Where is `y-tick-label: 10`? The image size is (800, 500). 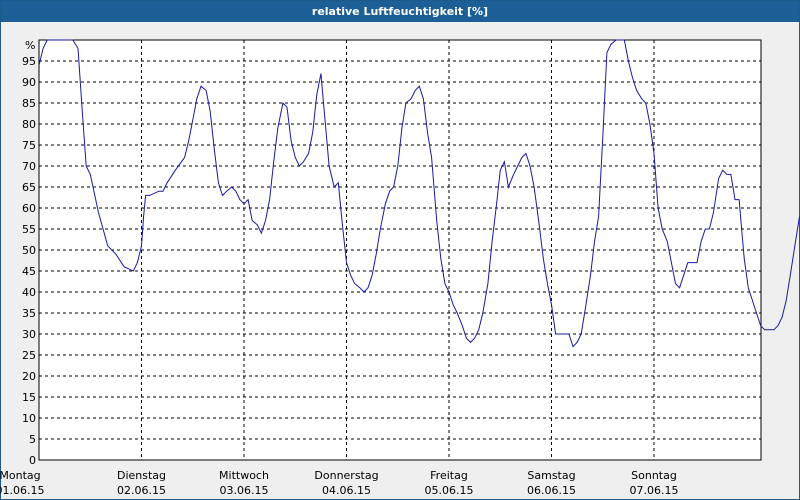
y-tick-label: 10 is located at coordinates (29, 418).